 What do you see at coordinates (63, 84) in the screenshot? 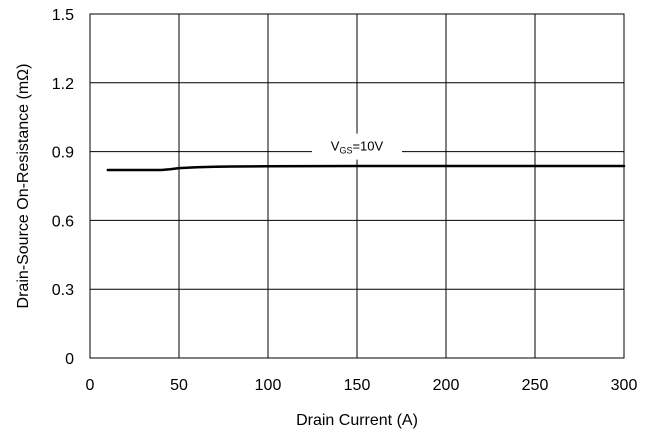
I see `y-tick-label: 1.2` at bounding box center [63, 84].